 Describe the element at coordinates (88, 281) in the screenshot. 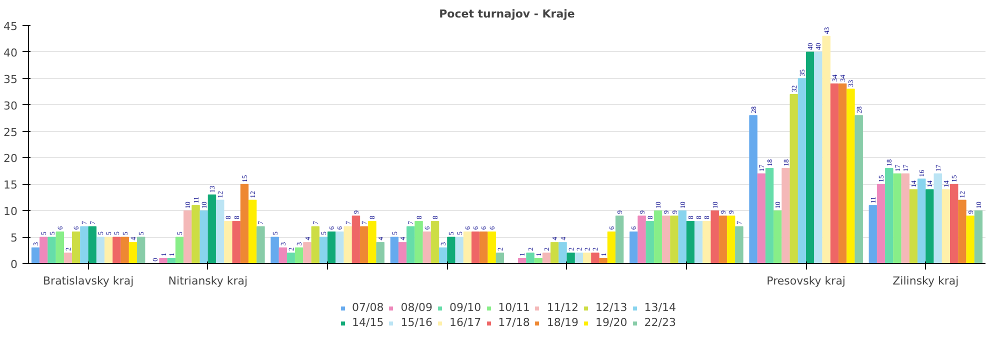

I see `x-tick-label: Bratislavsky kraj` at that location.